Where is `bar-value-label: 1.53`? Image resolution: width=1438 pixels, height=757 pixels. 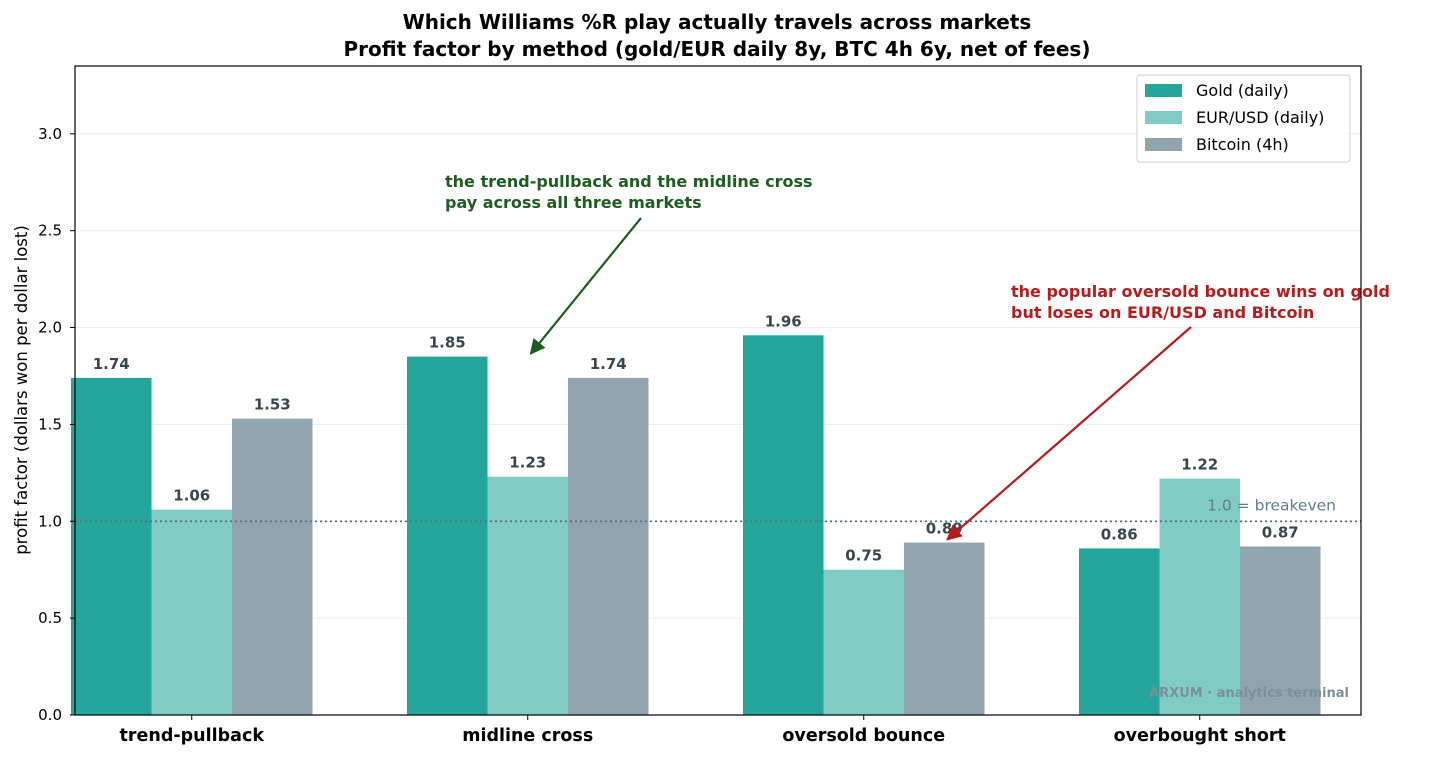 bar-value-label: 1.53 is located at coordinates (272, 405).